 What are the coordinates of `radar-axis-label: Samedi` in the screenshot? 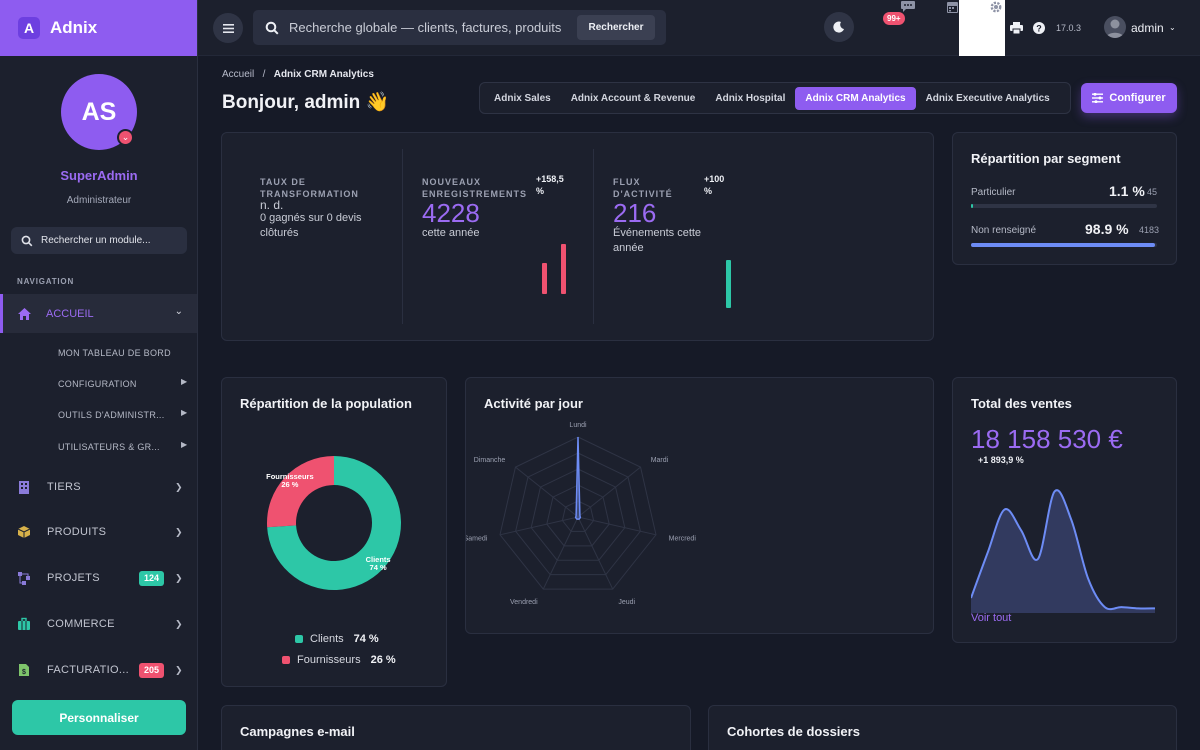 It's located at (477, 539).